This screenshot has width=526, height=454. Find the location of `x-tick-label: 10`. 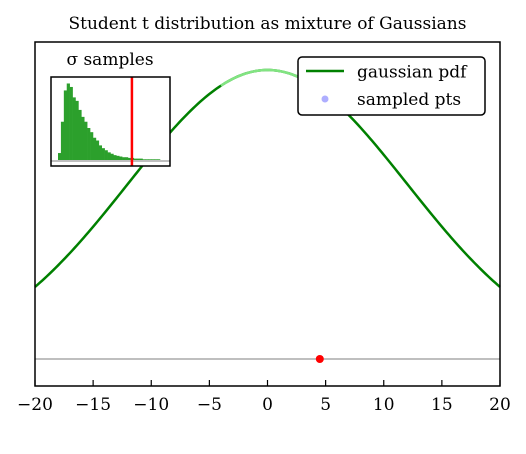

x-tick-label: 10 is located at coordinates (384, 405).